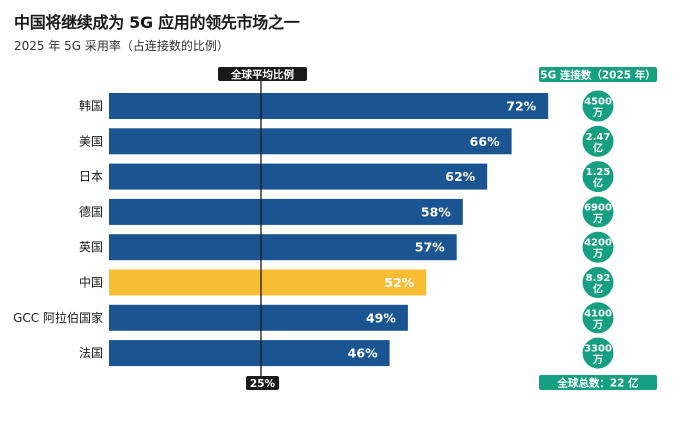 The image size is (687, 425). Describe the element at coordinates (91, 141) in the screenshot. I see `category-label-1: 美国` at that location.